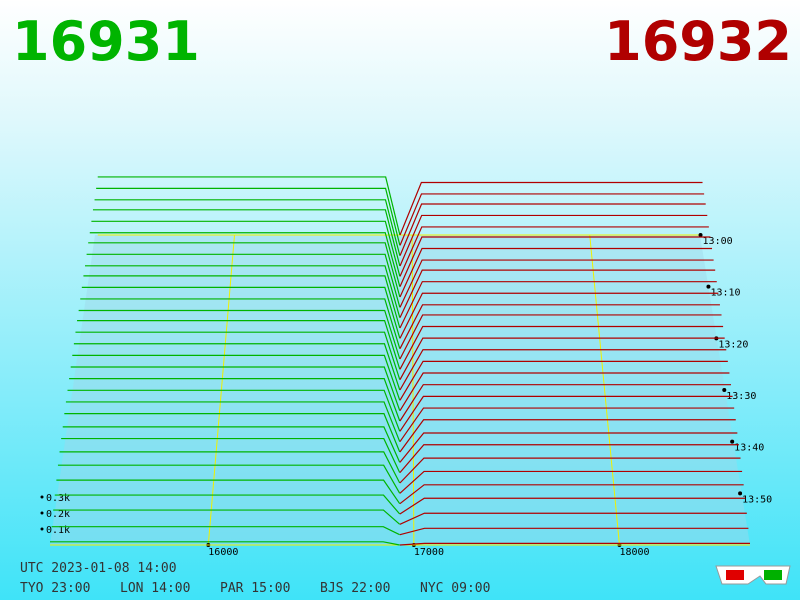  I want to click on ask-price: 16932, so click(698, 41).